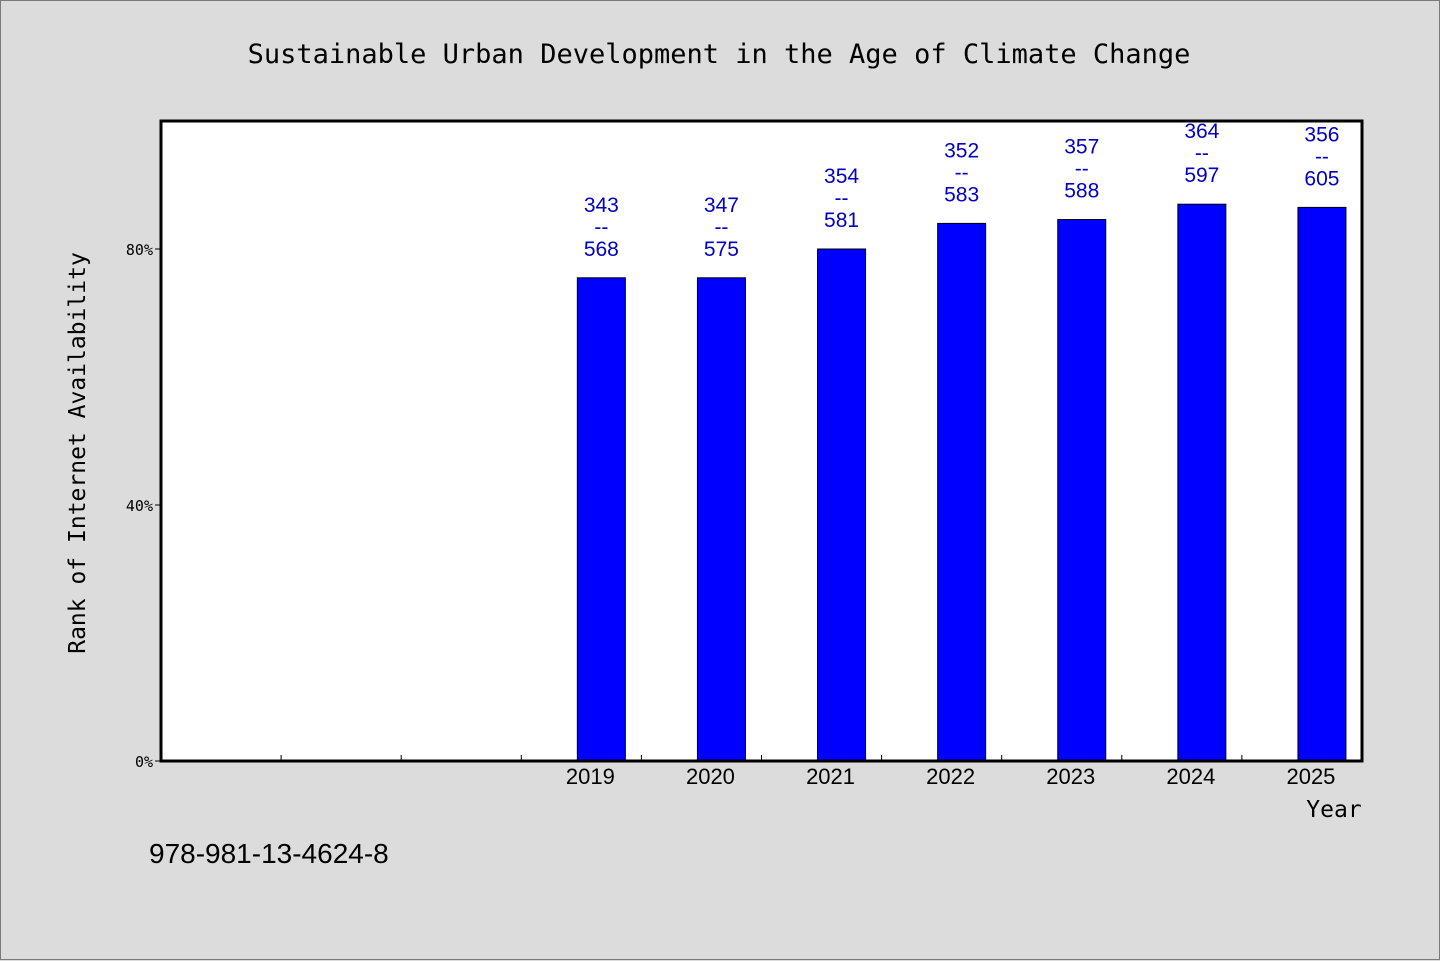  Describe the element at coordinates (841, 176) in the screenshot. I see `bar-data-label: 354` at that location.